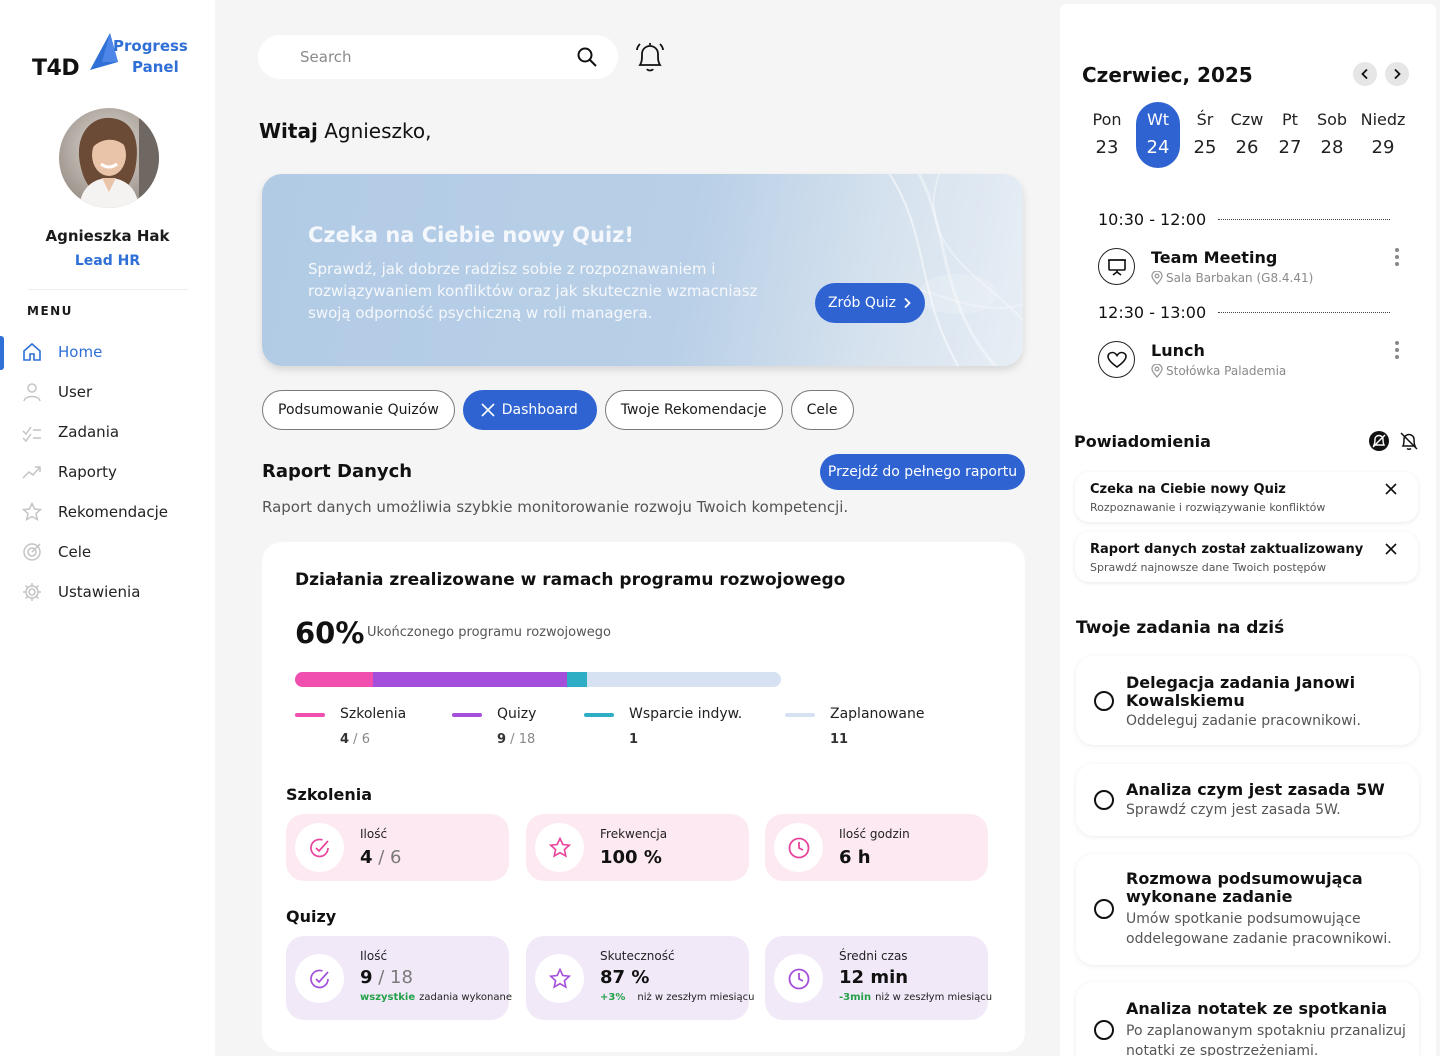 This screenshot has width=1440, height=1056. Describe the element at coordinates (631, 857) in the screenshot. I see `stat-value: 100 %` at that location.